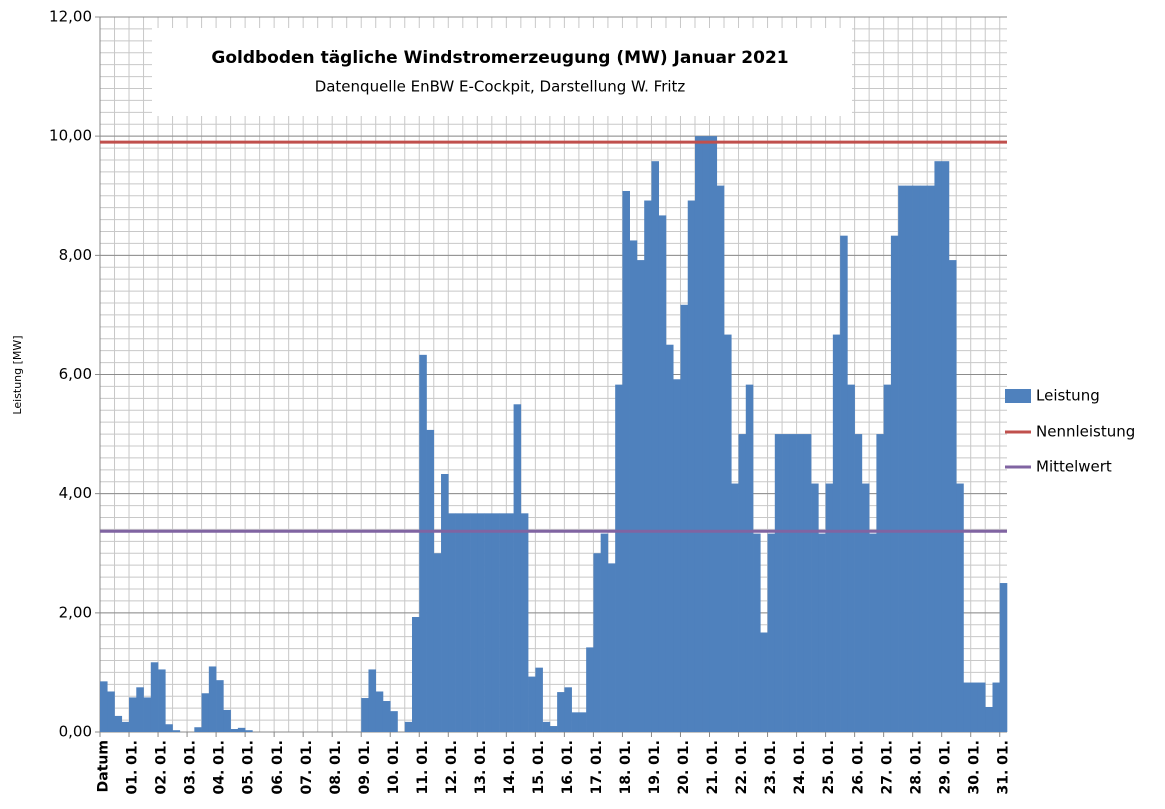  What do you see at coordinates (945, 767) in the screenshot?
I see `x-tick-label: 29. 01.` at bounding box center [945, 767].